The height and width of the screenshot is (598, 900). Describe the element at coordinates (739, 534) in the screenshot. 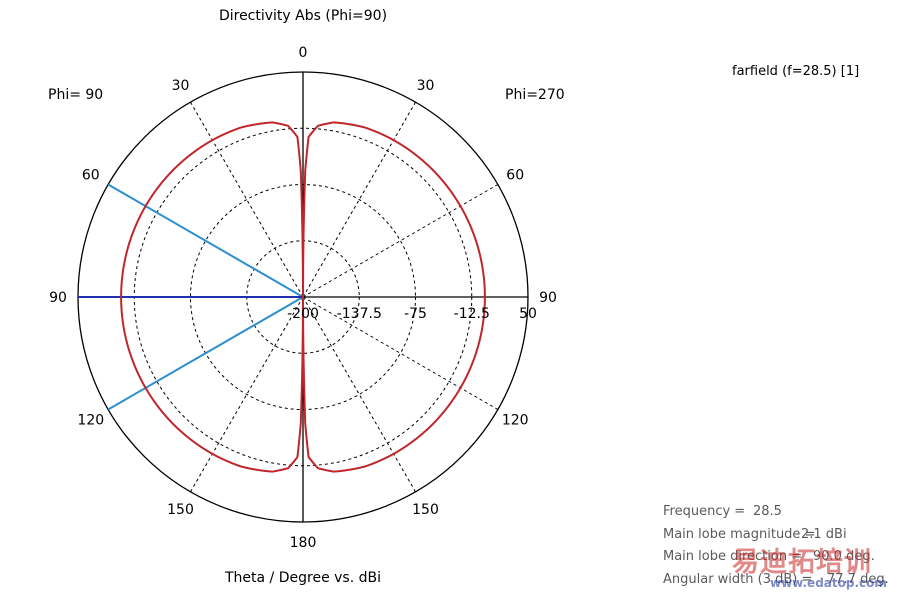

I see `magnitude-label: Main lobe magnitude =` at that location.